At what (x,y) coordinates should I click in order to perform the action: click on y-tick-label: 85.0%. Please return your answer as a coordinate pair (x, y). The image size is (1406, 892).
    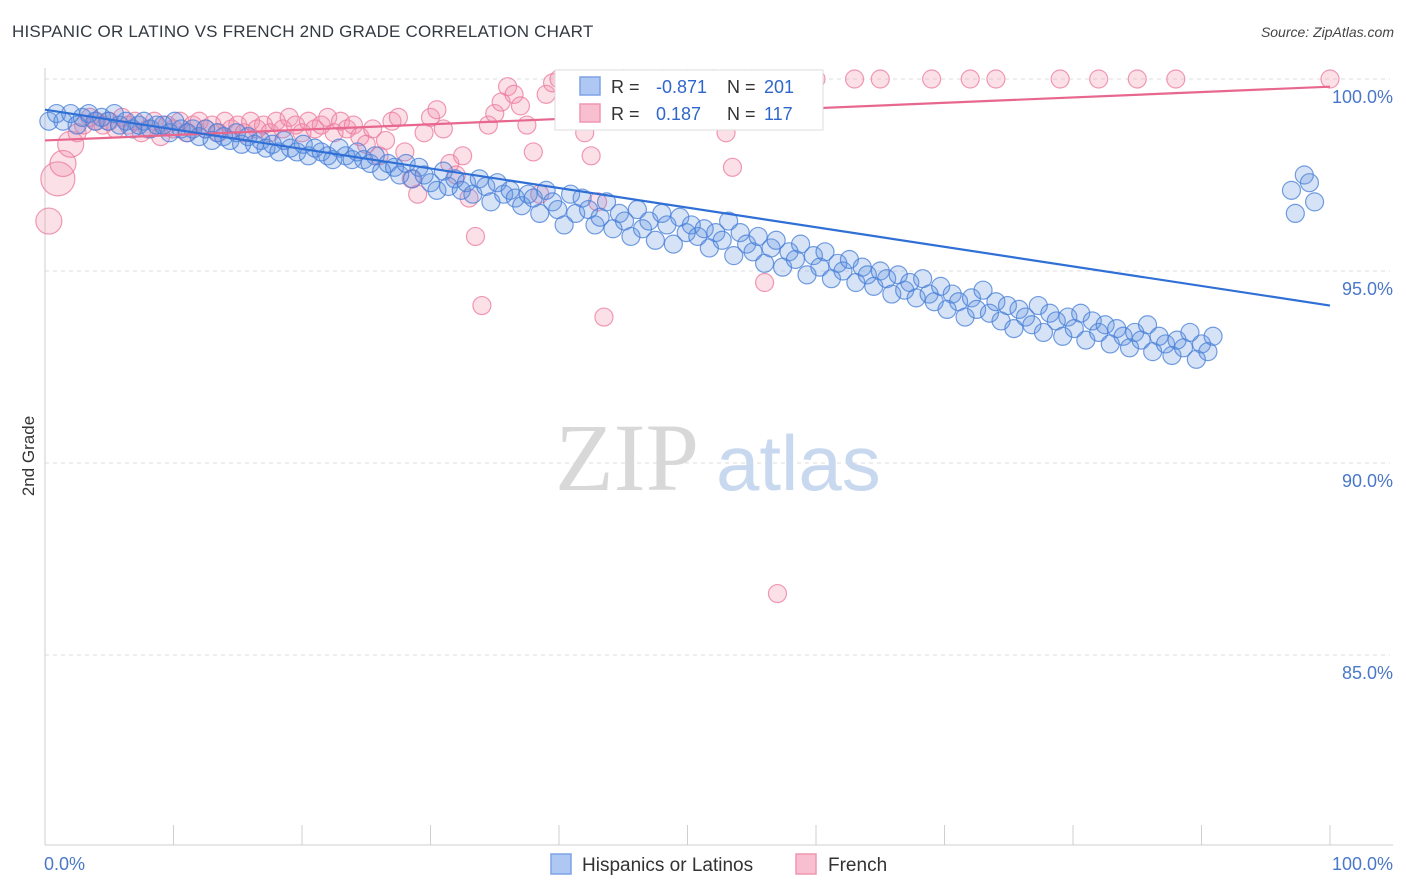
    Looking at the image, I should click on (1367, 673).